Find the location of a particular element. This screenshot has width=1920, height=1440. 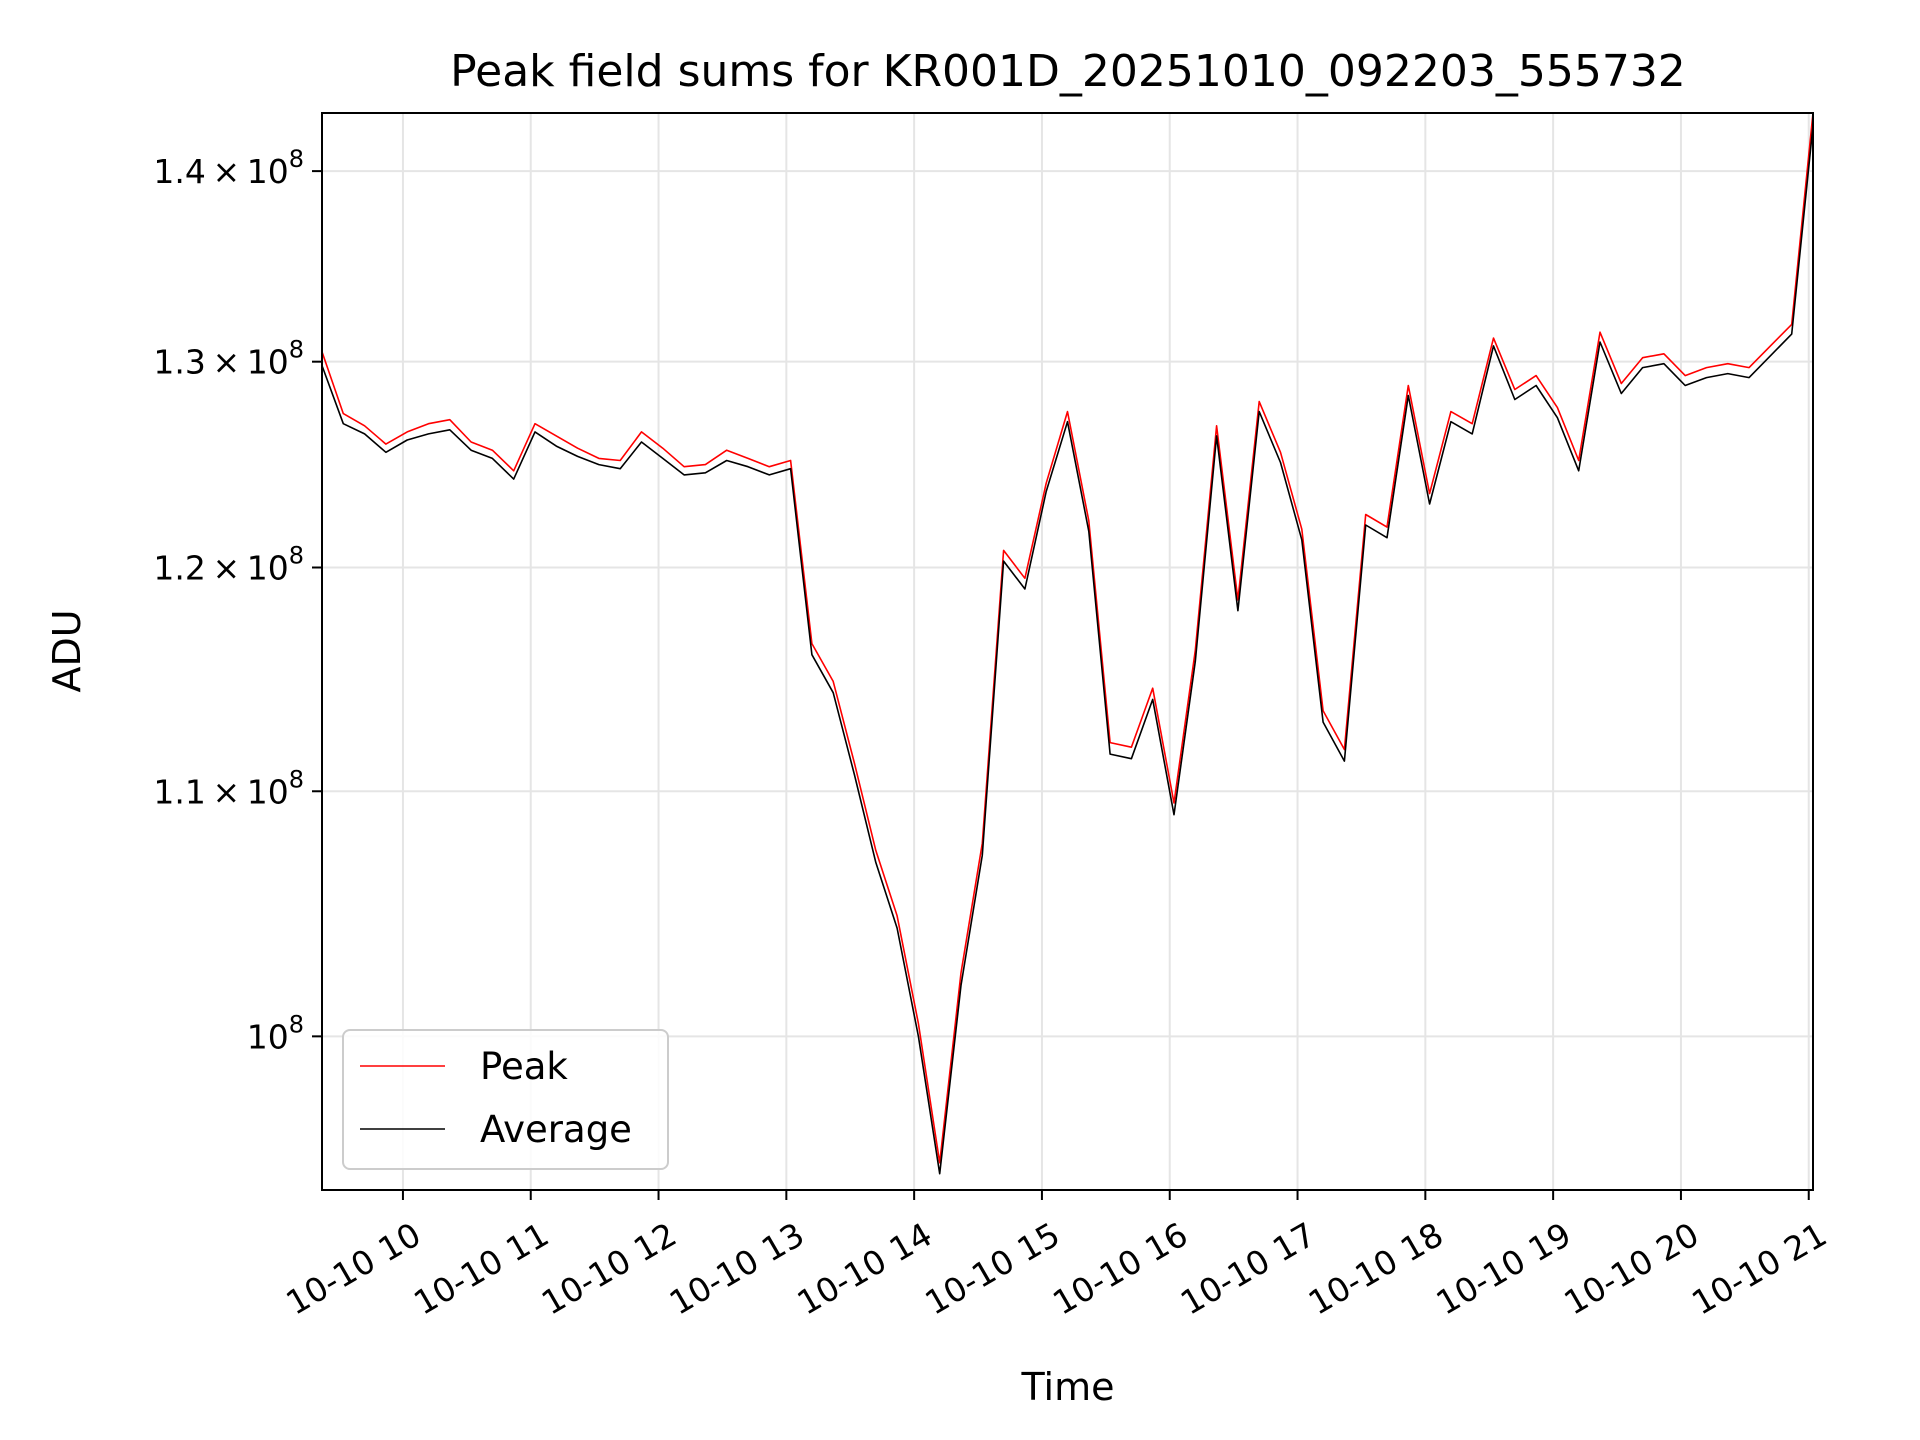

x-axis-label: Time is located at coordinates (1068, 1387).